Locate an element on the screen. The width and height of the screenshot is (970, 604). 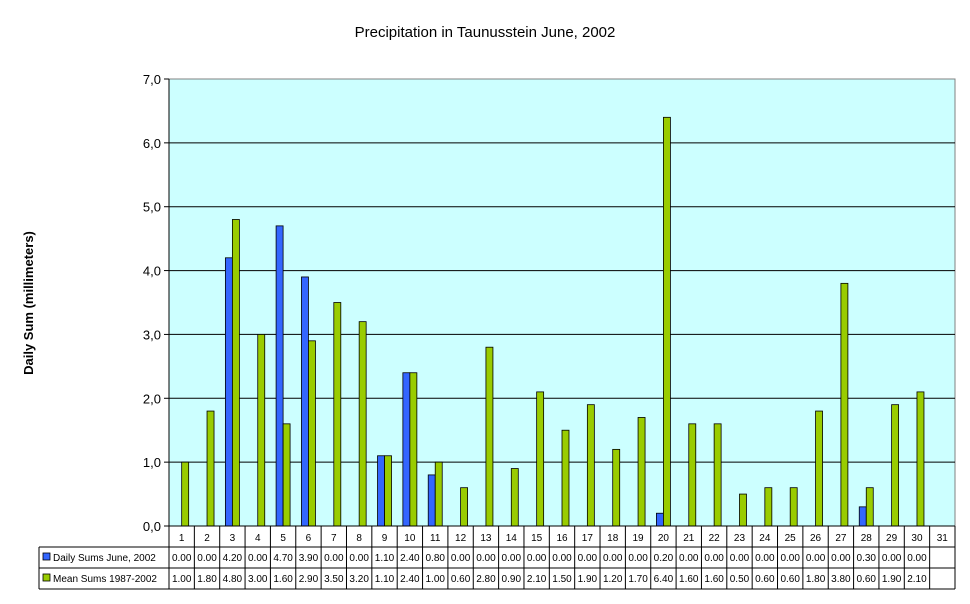
legend-label: Daily Sums June, 2002 is located at coordinates (104, 558).